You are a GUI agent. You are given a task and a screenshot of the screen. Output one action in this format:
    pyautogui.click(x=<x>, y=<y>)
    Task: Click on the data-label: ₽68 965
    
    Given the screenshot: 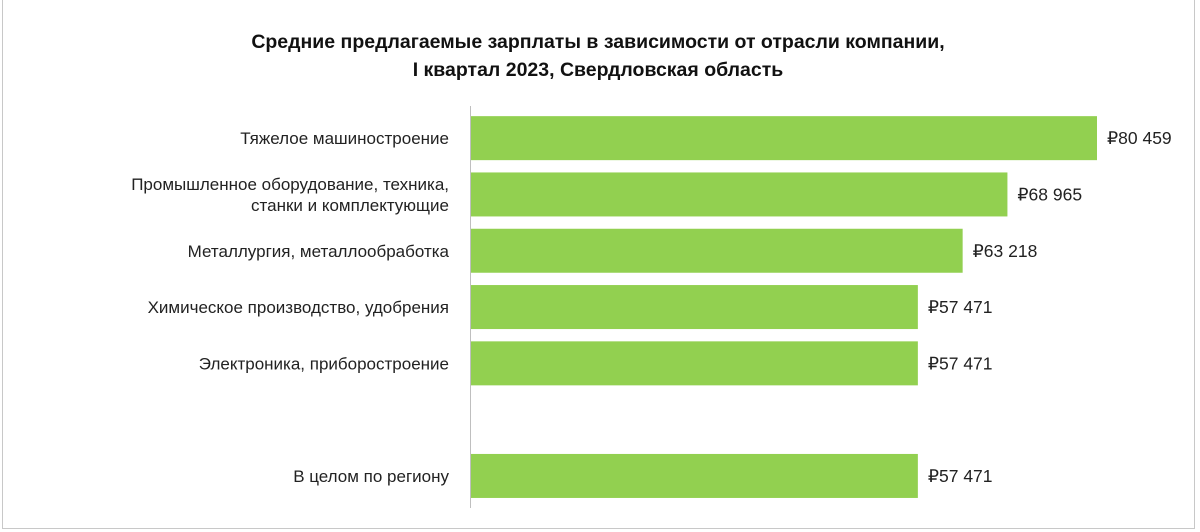 What is the action you would take?
    pyautogui.click(x=1049, y=194)
    